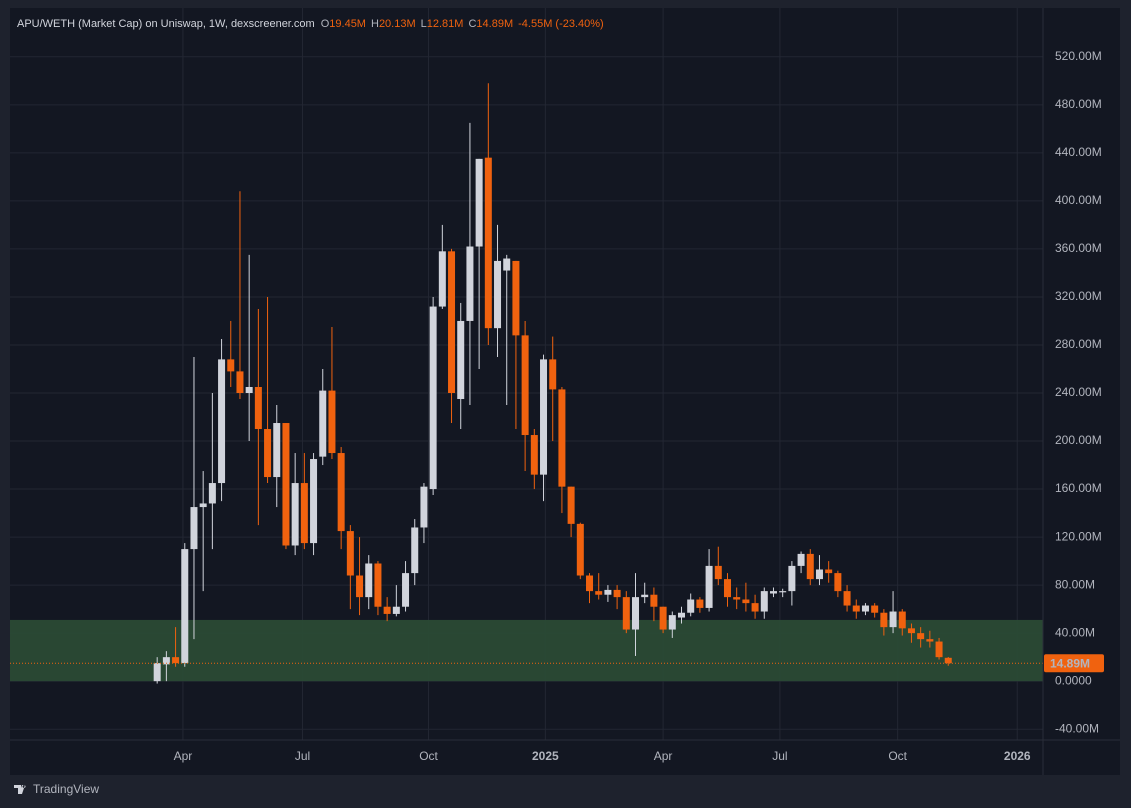 This screenshot has width=1131, height=808. I want to click on legend-key: C, so click(472, 24).